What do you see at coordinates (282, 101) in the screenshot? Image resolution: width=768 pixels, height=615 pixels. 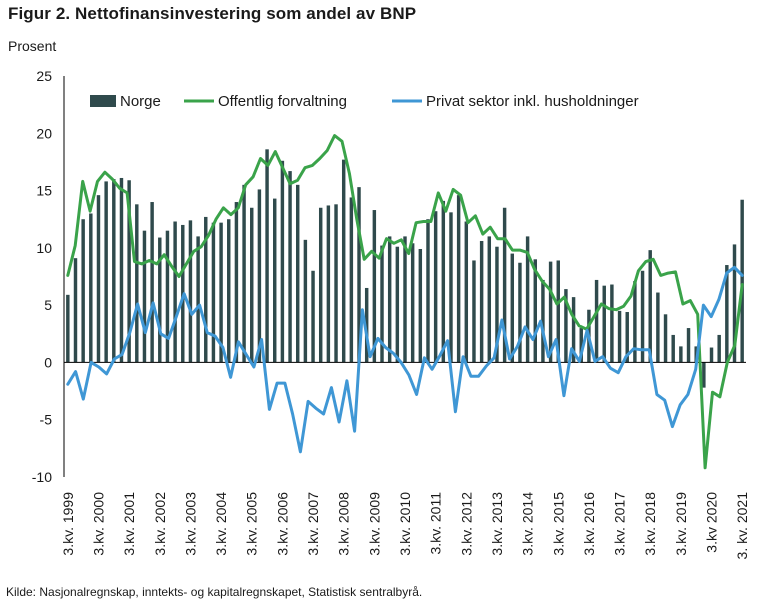 I see `legend-label-offentlig: Offentlig forvaltning` at bounding box center [282, 101].